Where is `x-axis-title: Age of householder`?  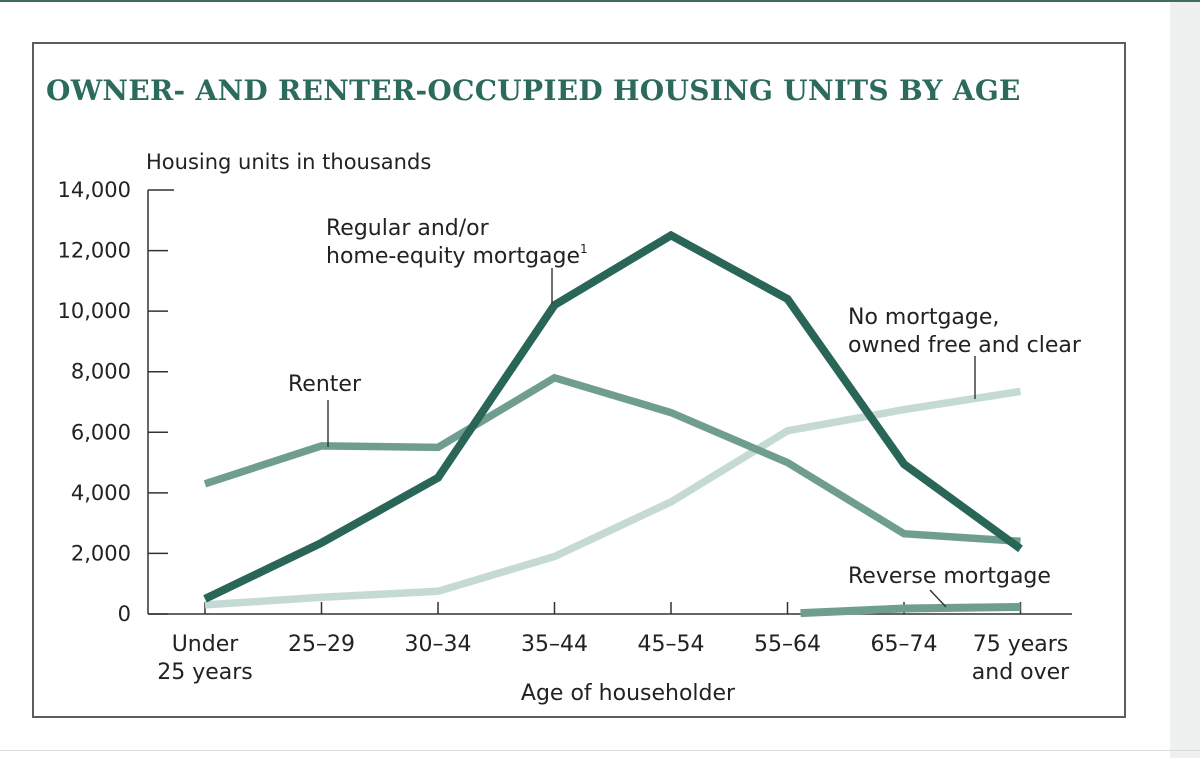 x-axis-title: Age of householder is located at coordinates (628, 693).